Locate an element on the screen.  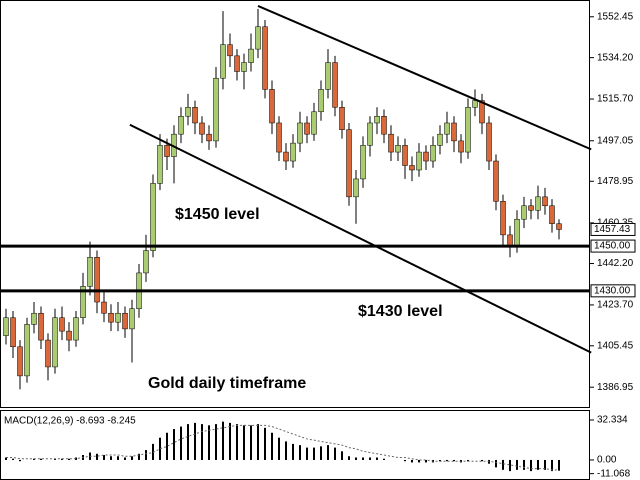
y-tick-label: 1552.45 is located at coordinates (615, 16).